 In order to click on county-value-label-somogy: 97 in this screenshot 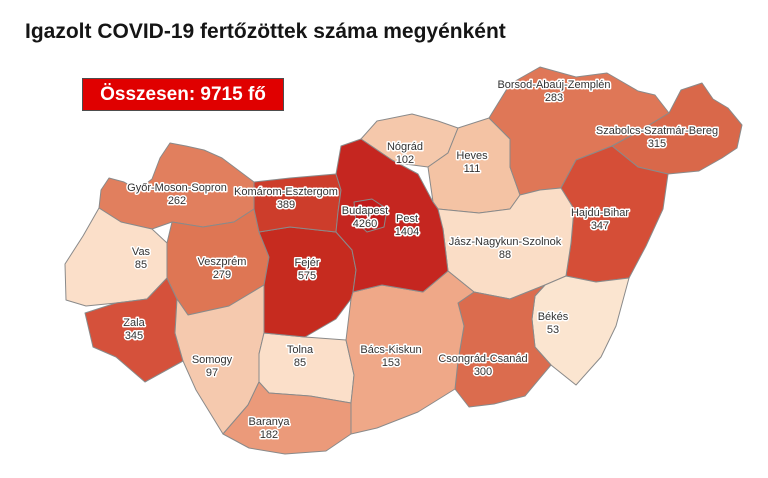, I will do `click(212, 373)`.